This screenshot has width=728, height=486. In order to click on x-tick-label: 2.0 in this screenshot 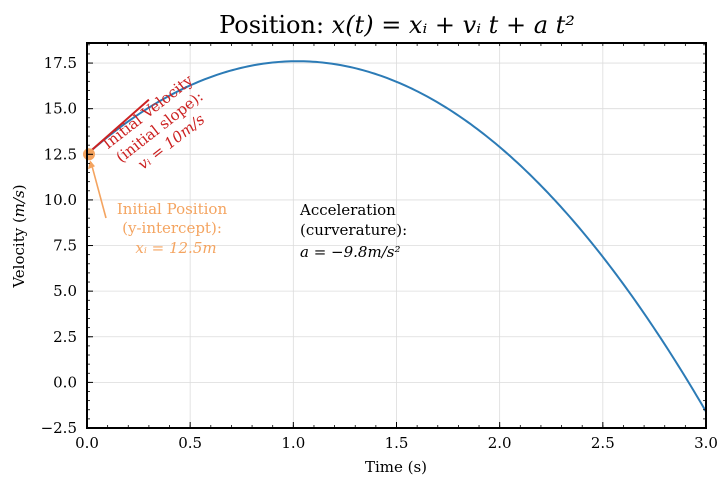, I will do `click(500, 443)`.